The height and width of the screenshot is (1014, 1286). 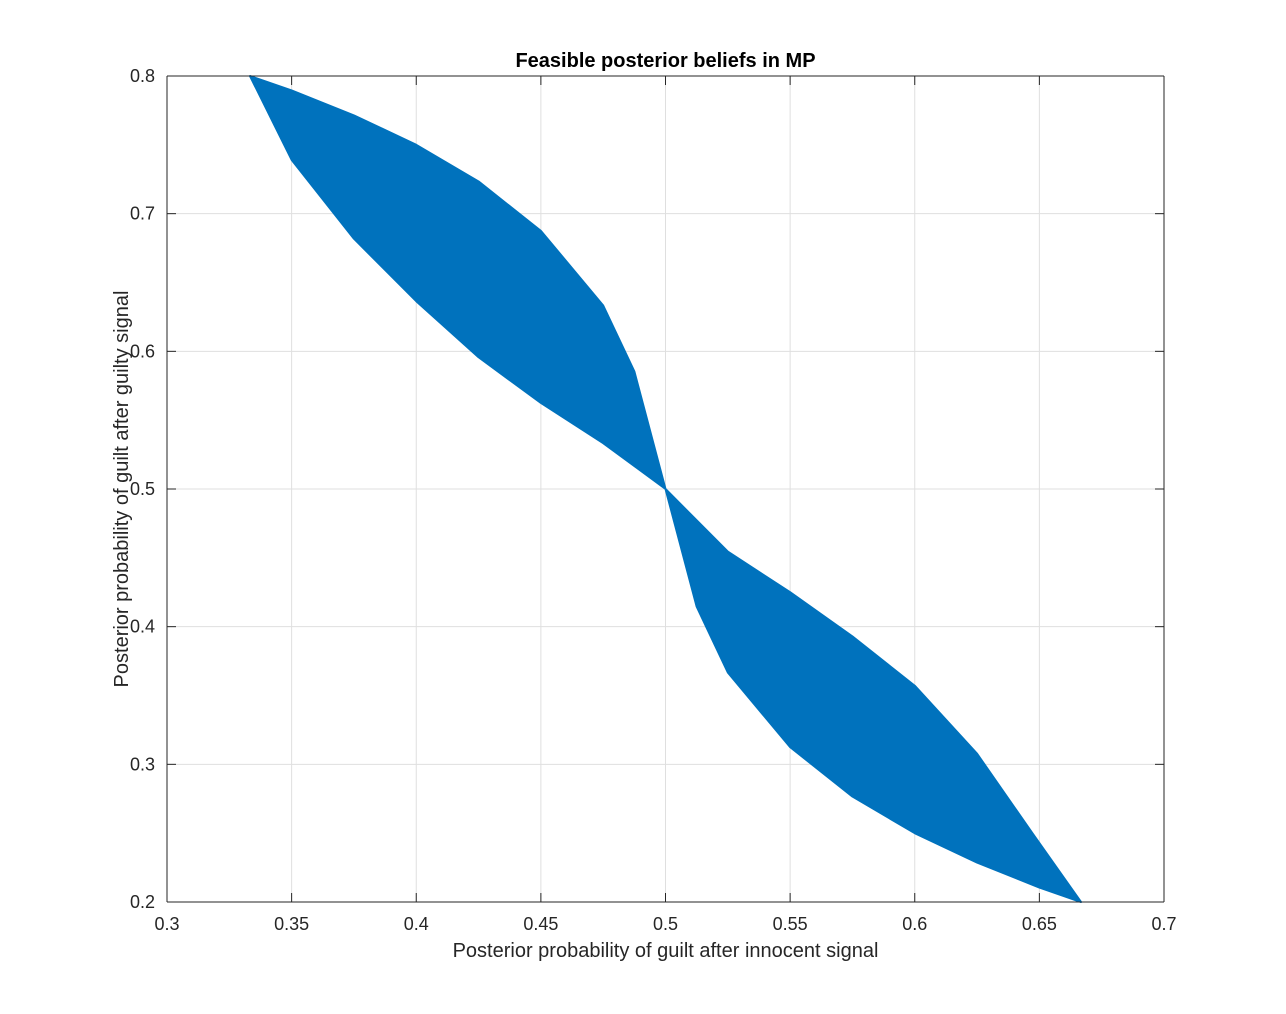 What do you see at coordinates (142, 627) in the screenshot?
I see `y-tick-label-2: 0.4` at bounding box center [142, 627].